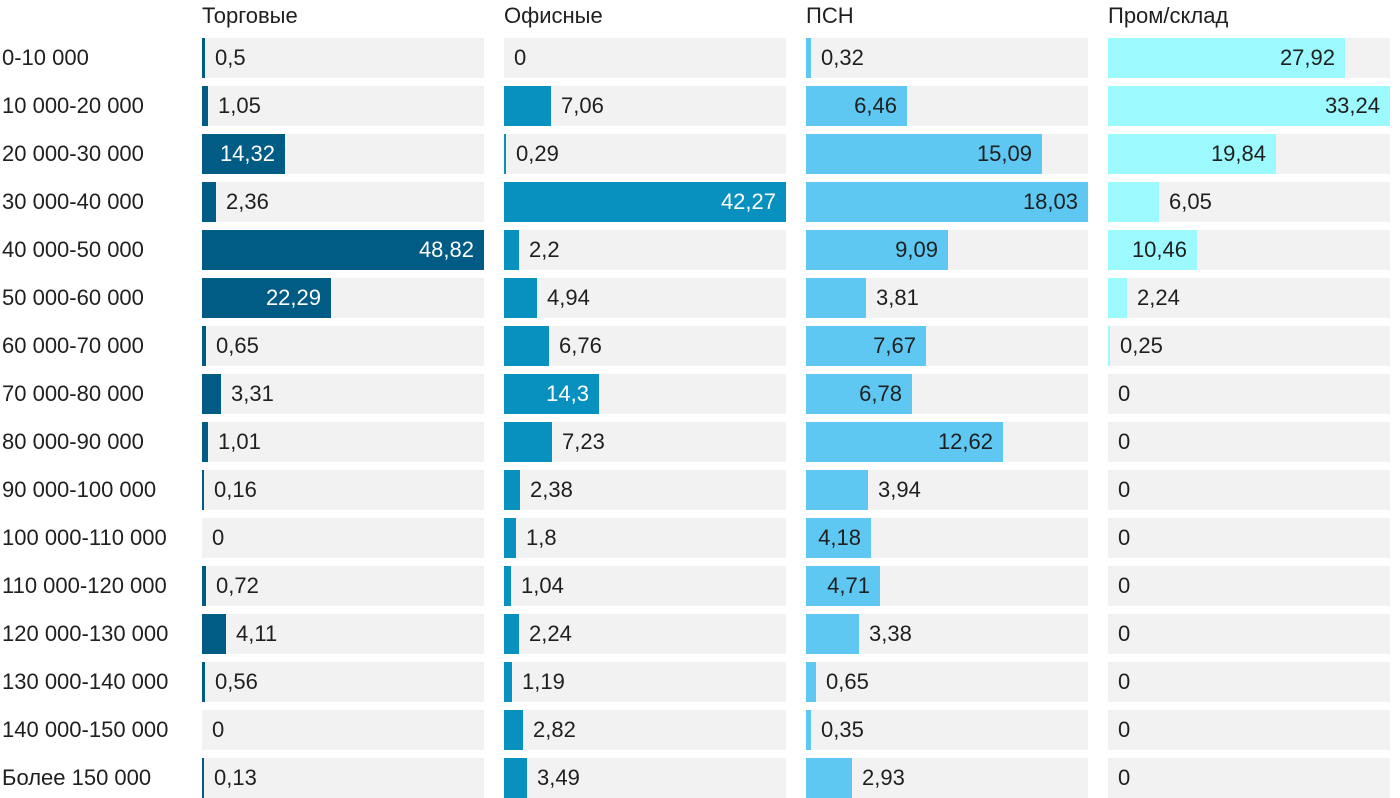 The width and height of the screenshot is (1400, 798). What do you see at coordinates (45, 57) in the screenshot?
I see `row-label: 0-10 000` at bounding box center [45, 57].